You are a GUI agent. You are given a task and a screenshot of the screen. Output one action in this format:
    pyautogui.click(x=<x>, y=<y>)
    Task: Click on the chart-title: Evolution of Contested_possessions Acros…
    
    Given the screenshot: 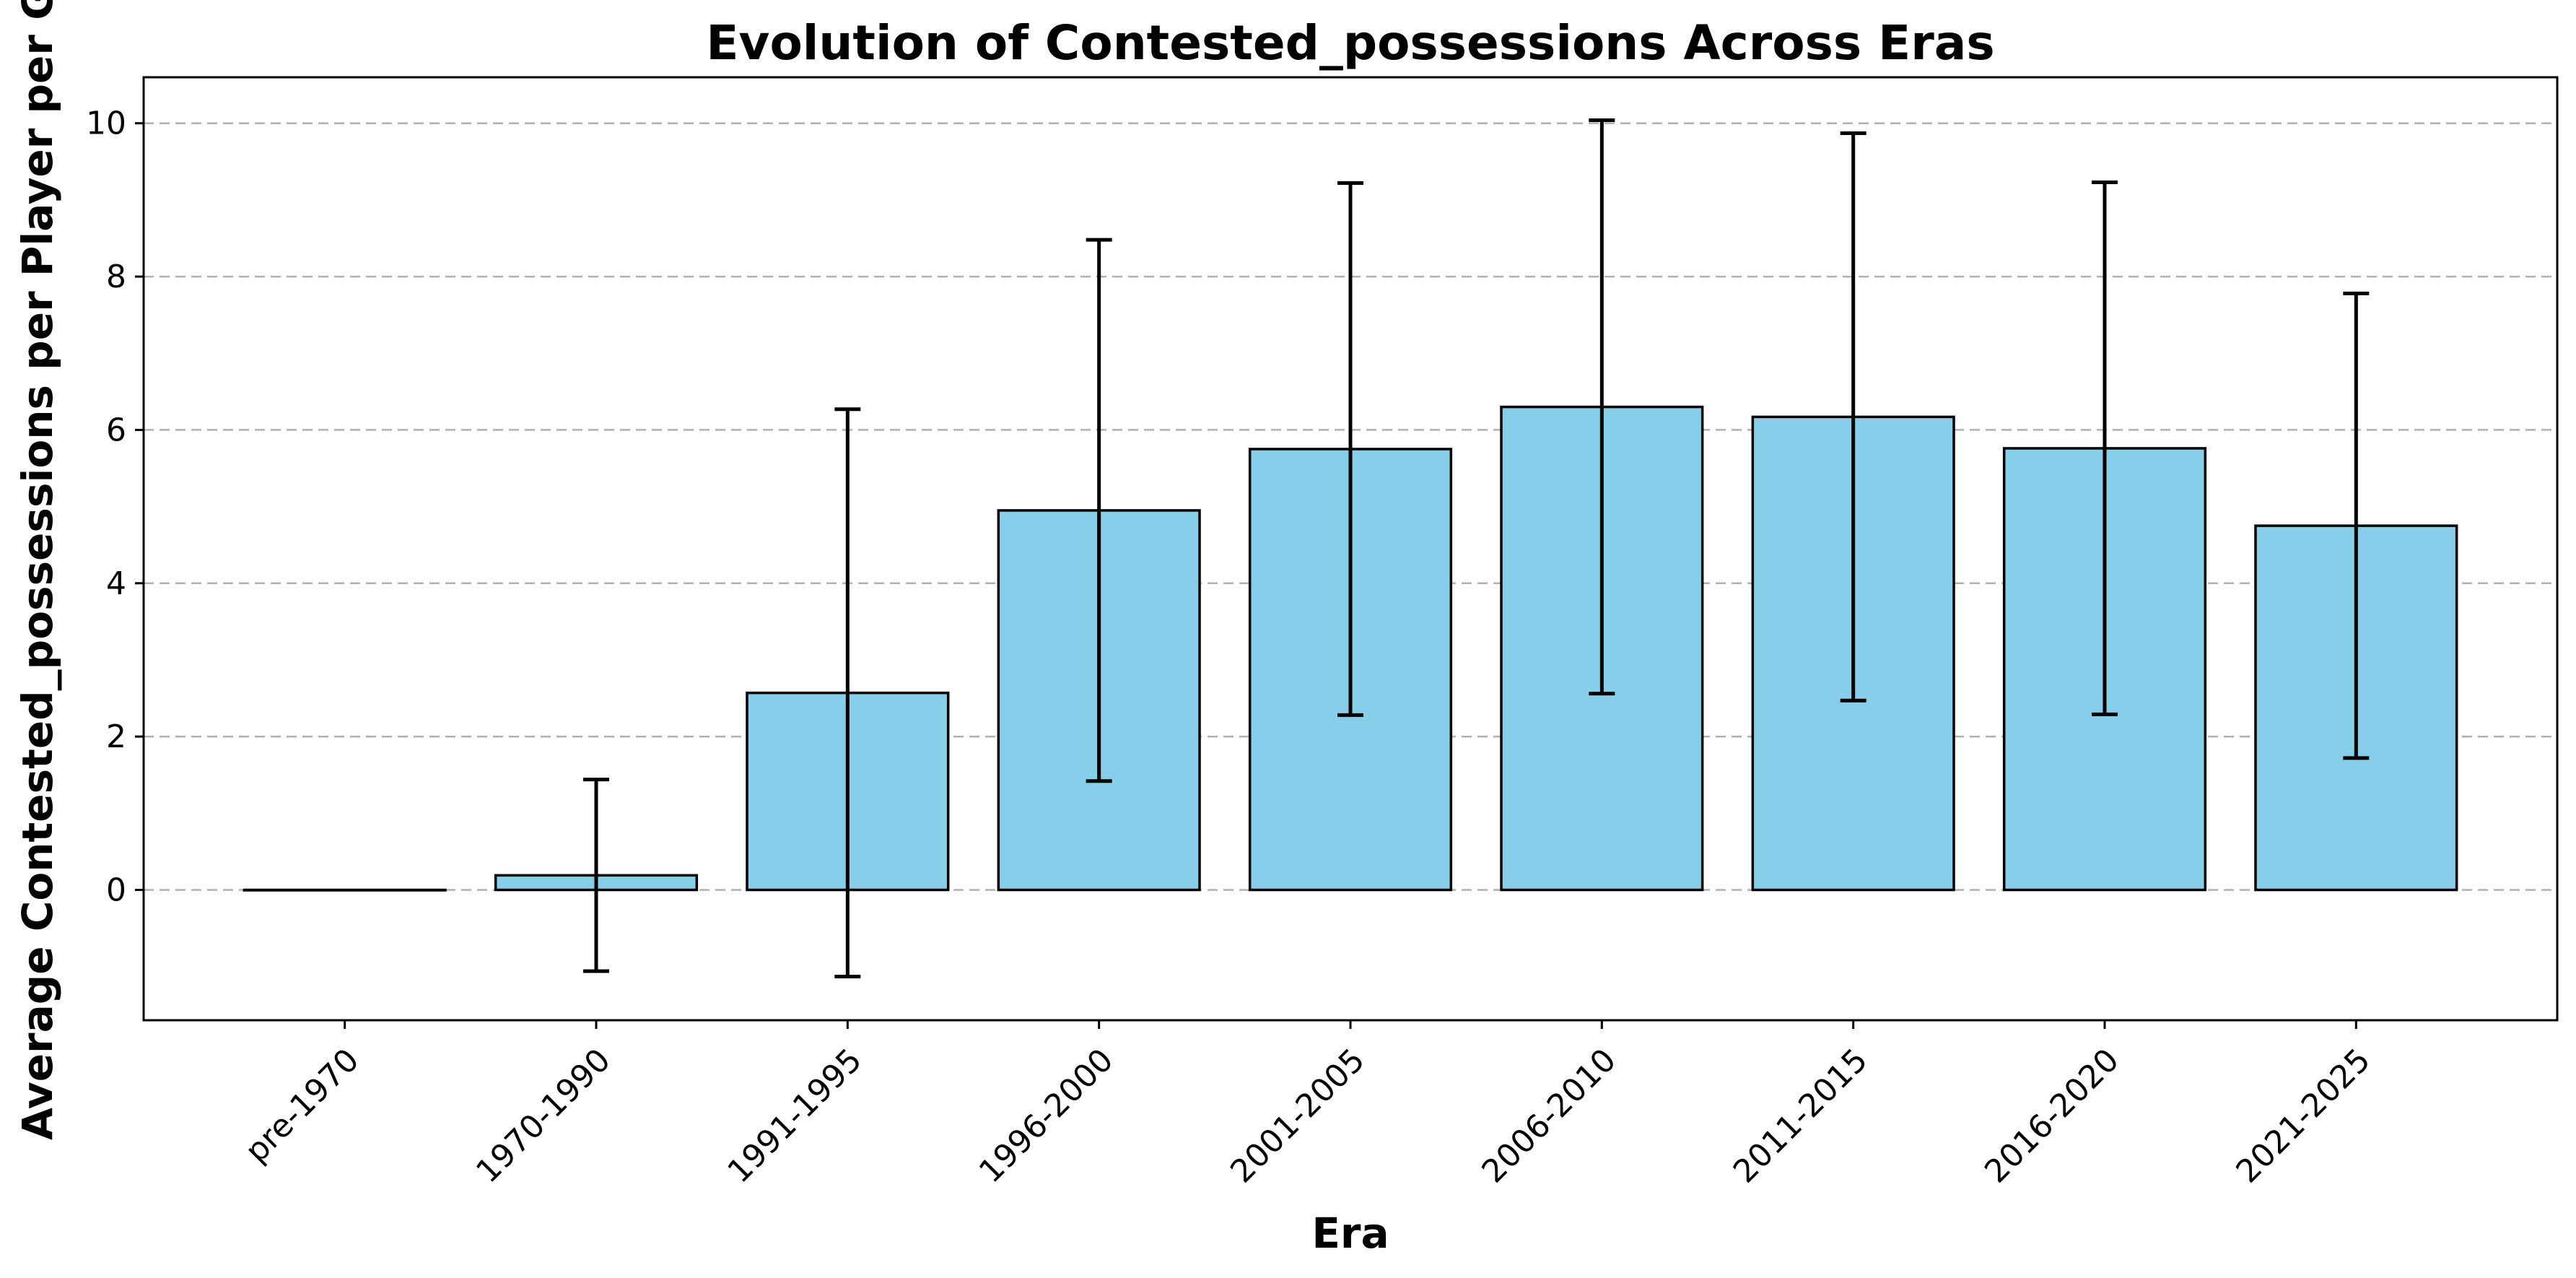 What is the action you would take?
    pyautogui.click(x=1350, y=43)
    